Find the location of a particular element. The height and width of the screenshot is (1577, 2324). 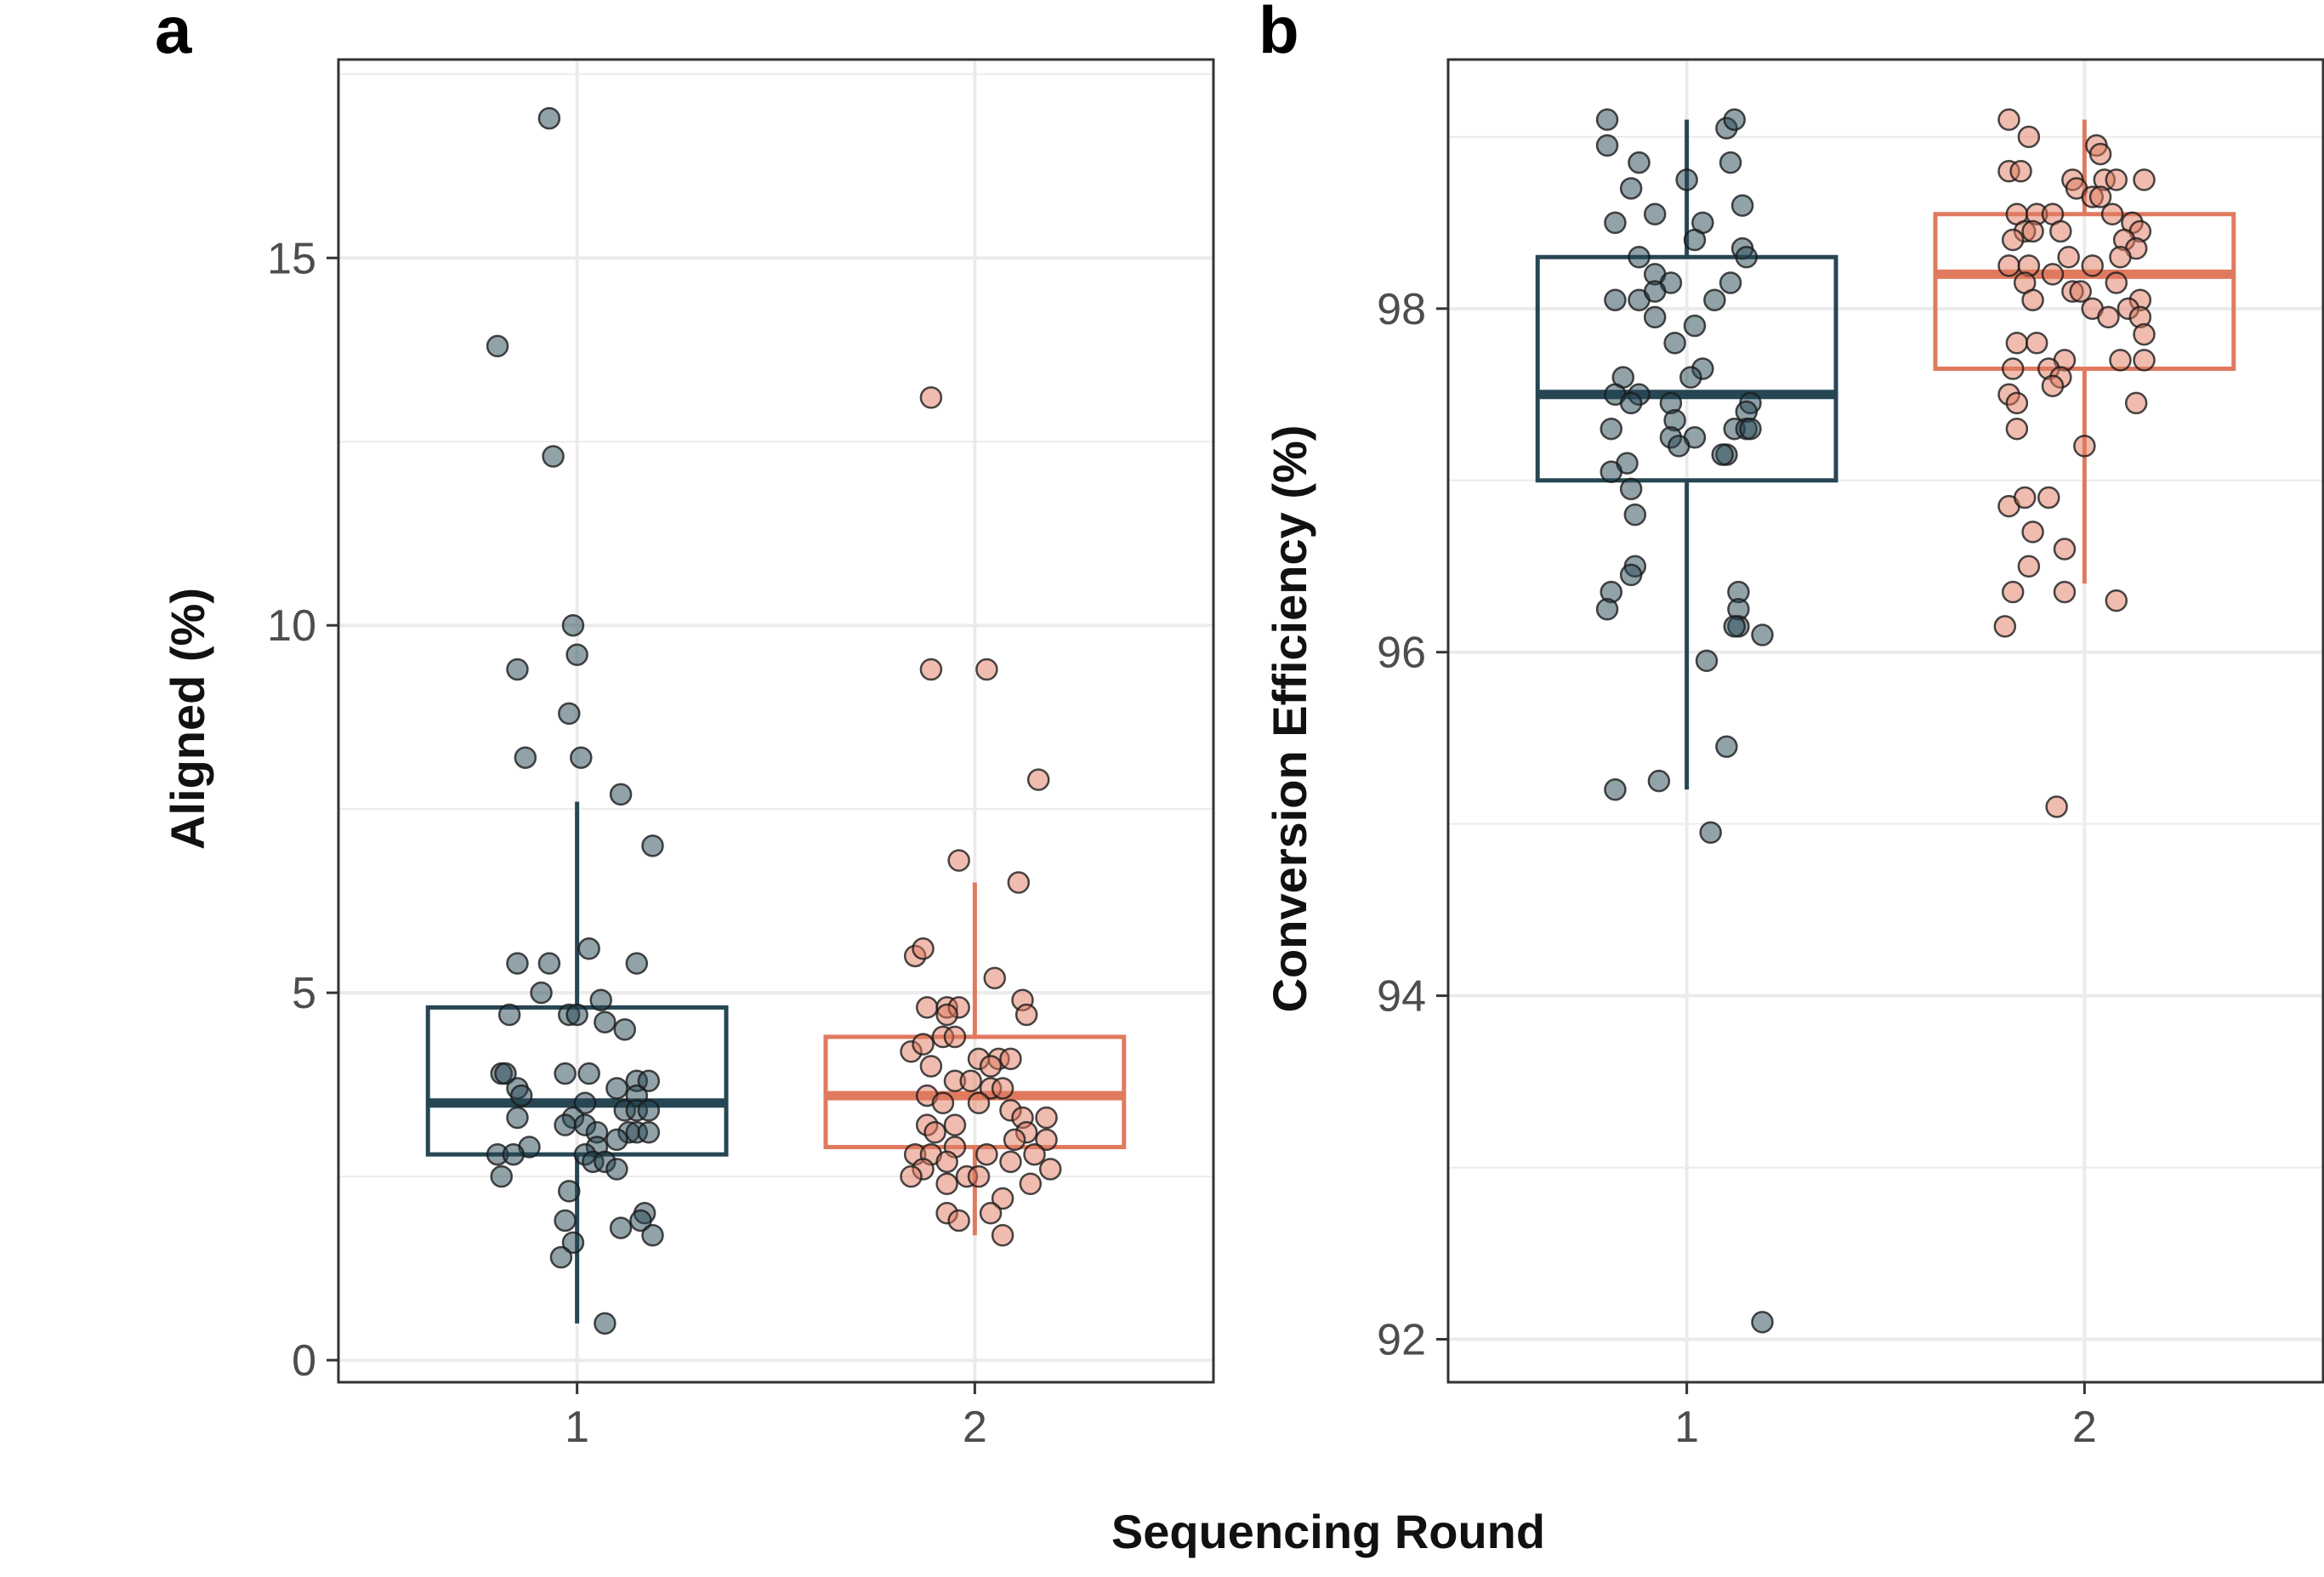

panel-a-y-tick-label: 5 is located at coordinates (304, 993).